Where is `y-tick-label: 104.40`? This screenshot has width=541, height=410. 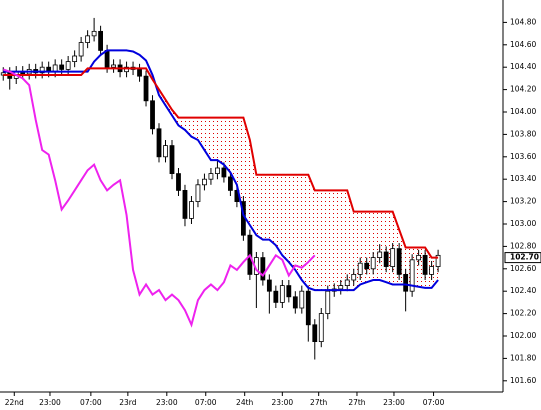
y-tick-label: 104.40 is located at coordinates (523, 66).